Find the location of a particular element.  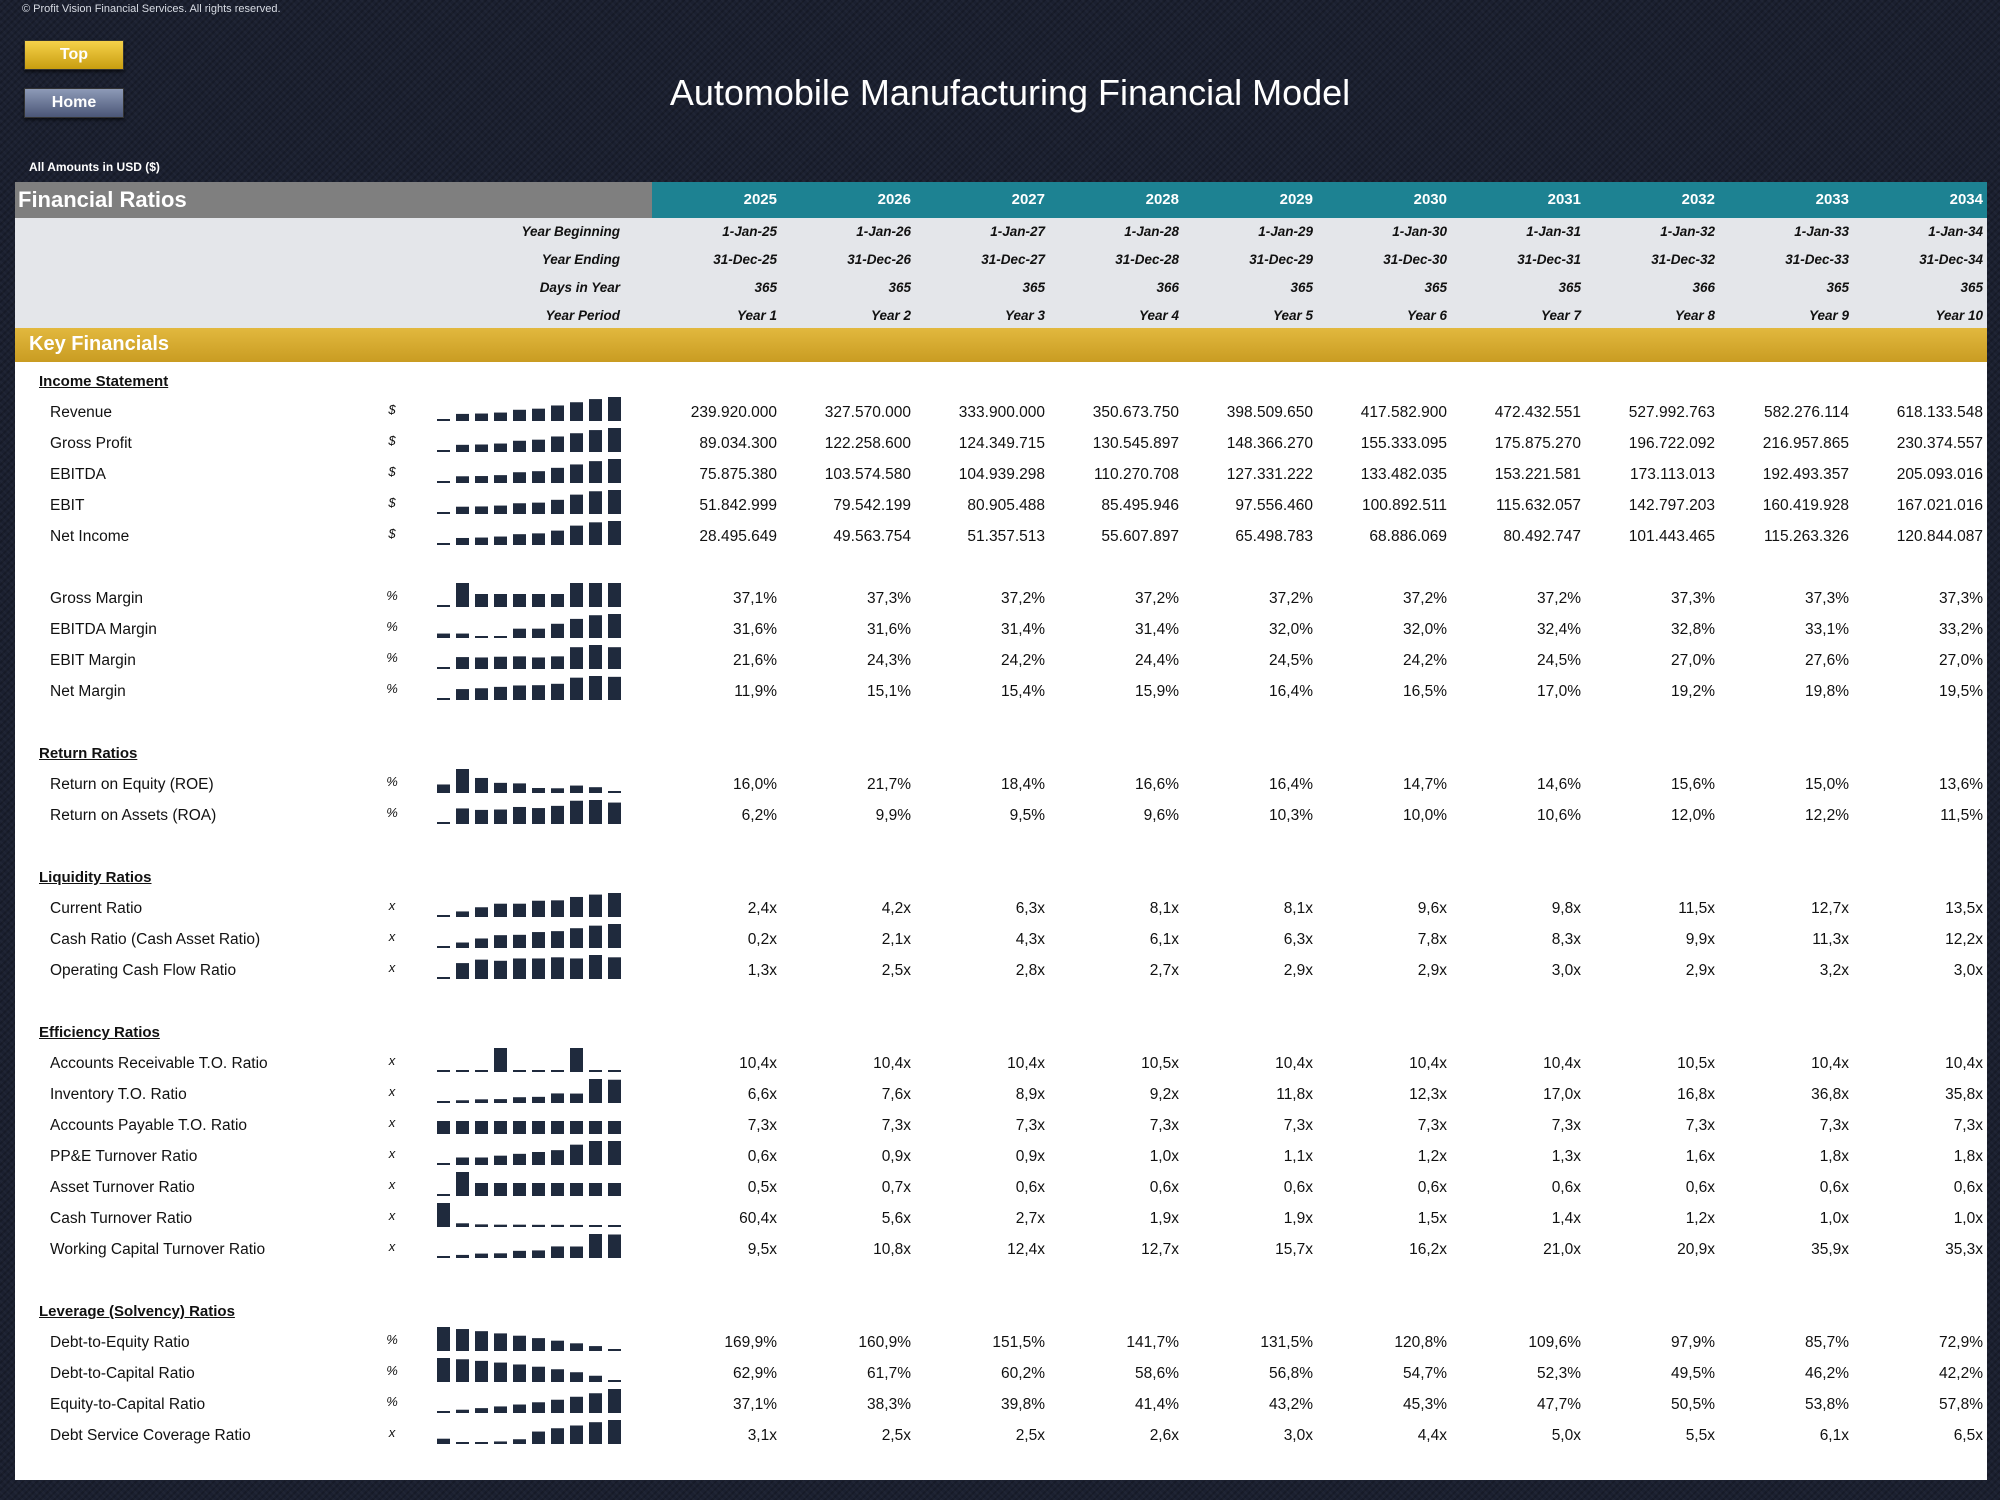

ratio-value: 65.498.783 is located at coordinates (1274, 536).